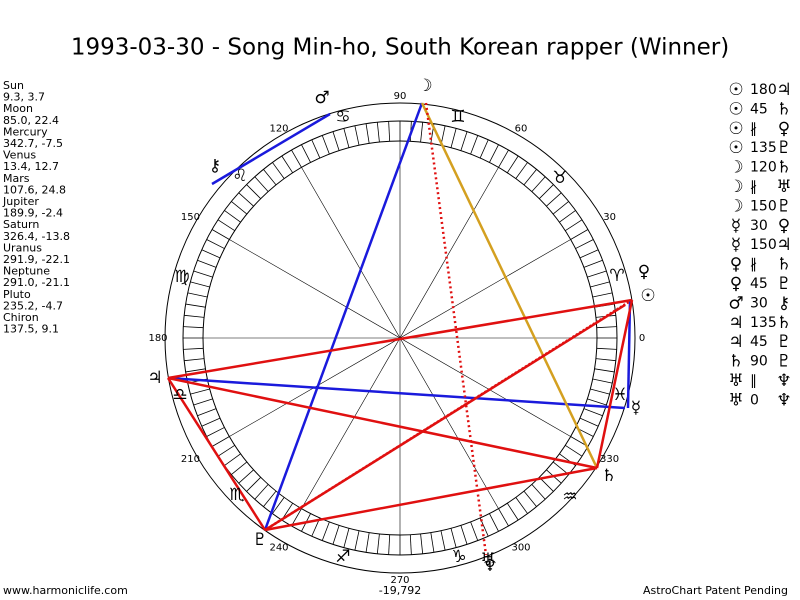  What do you see at coordinates (569, 497) in the screenshot?
I see `sign-glyph: ♒` at bounding box center [569, 497].